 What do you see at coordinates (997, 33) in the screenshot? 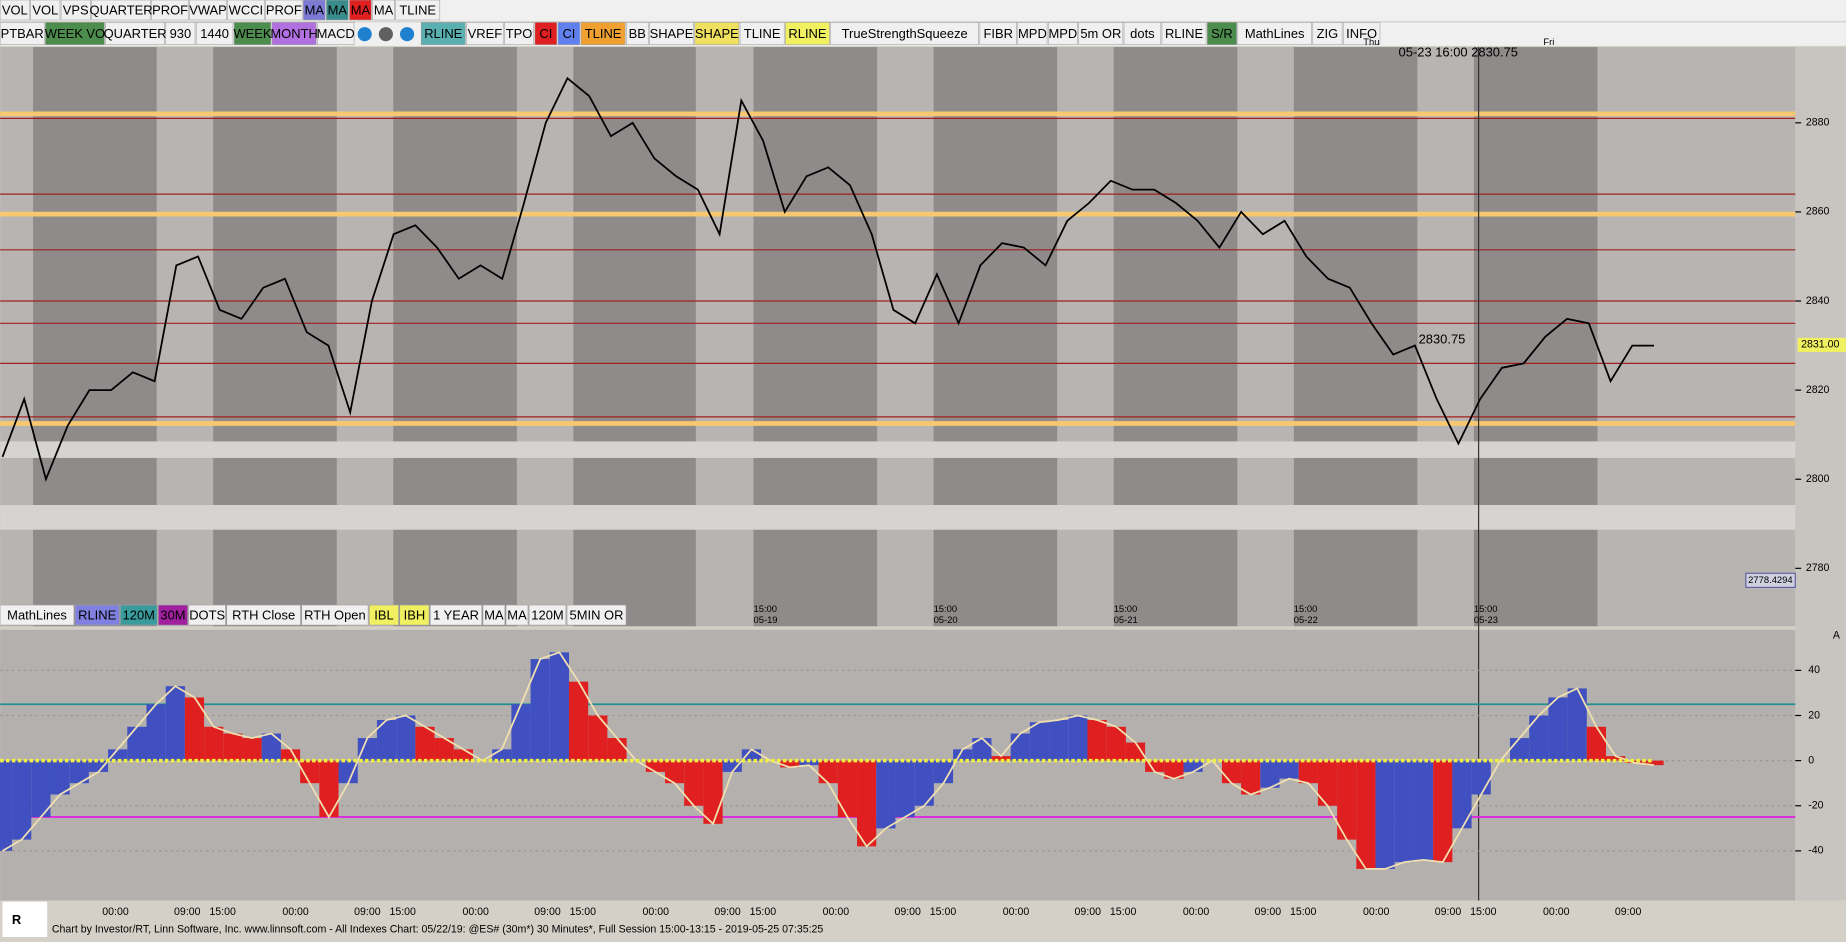
I see `toolbar-label: FIBR` at bounding box center [997, 33].